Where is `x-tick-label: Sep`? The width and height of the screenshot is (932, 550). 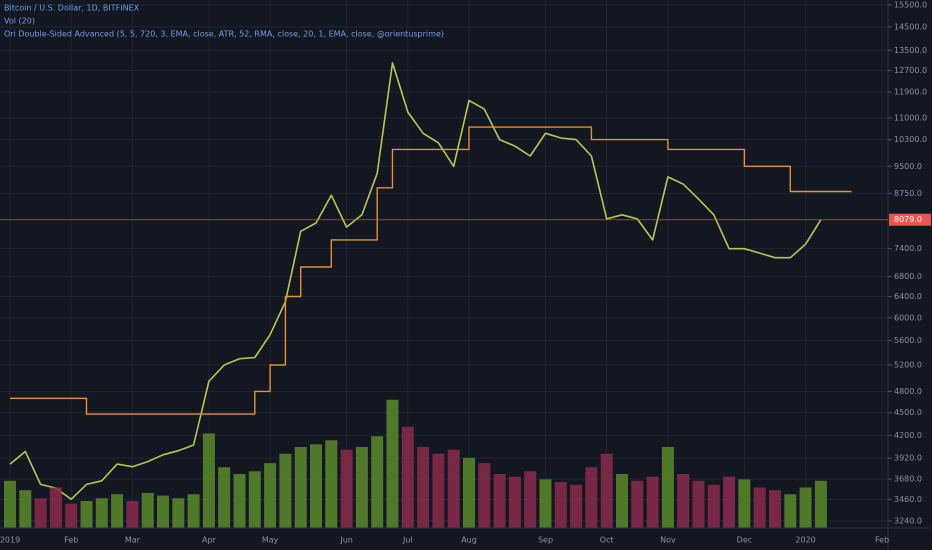 x-tick-label: Sep is located at coordinates (545, 540).